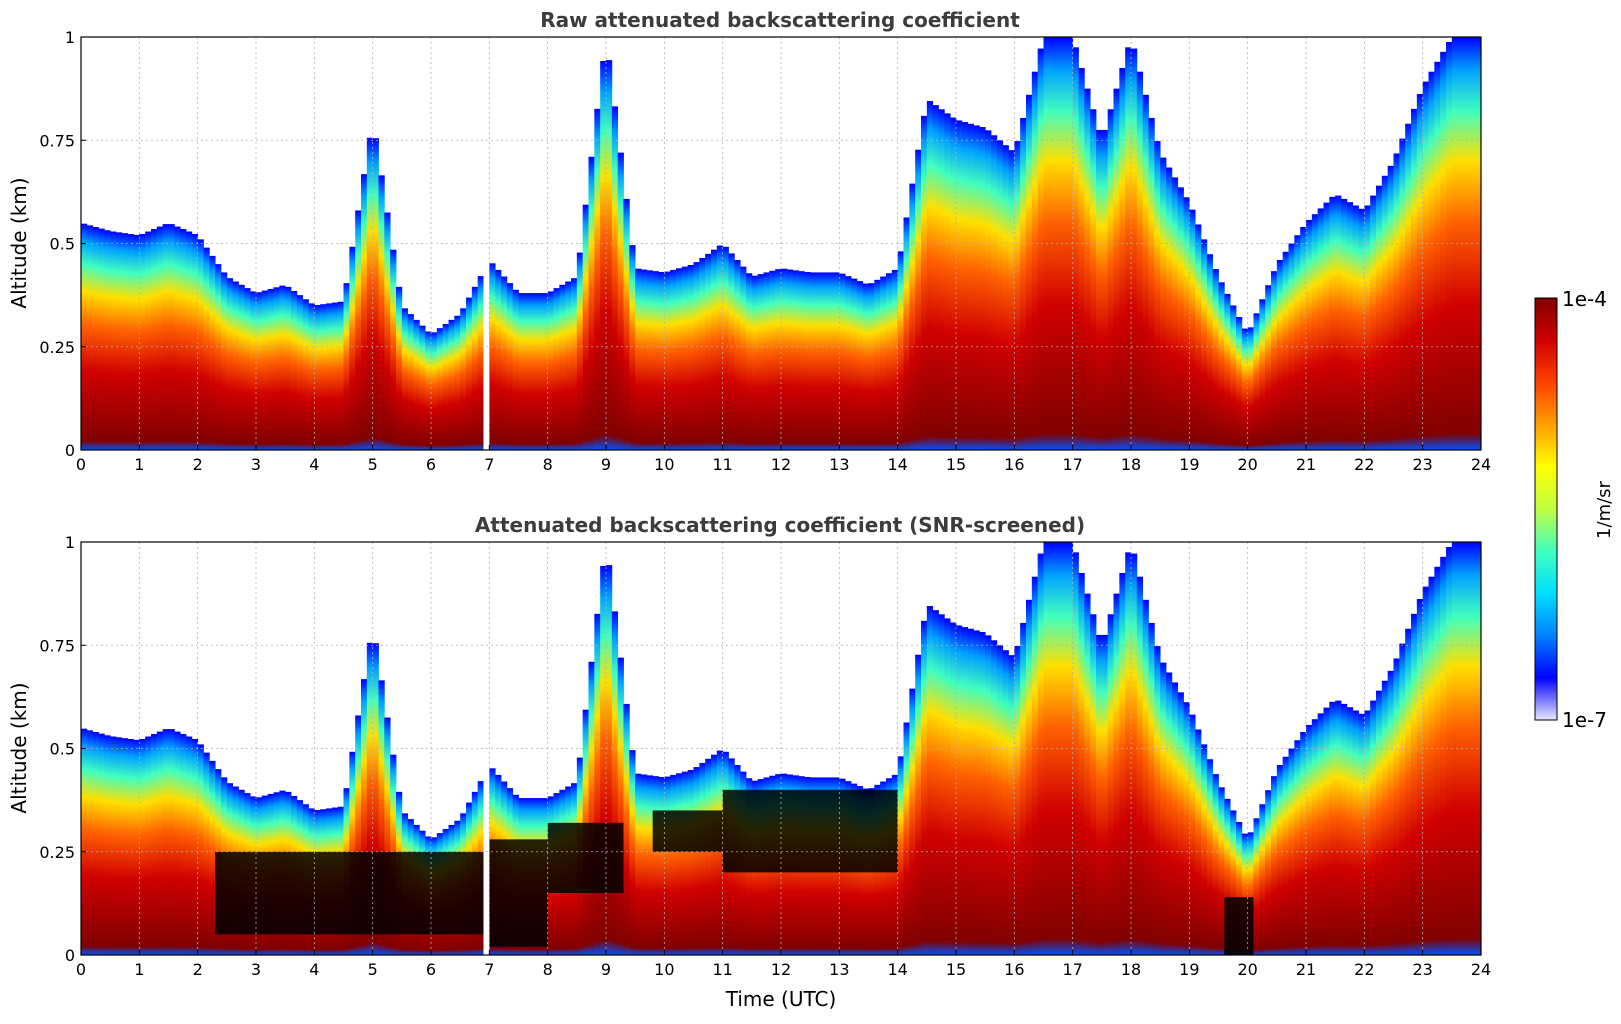 The width and height of the screenshot is (1621, 1024). I want to click on x-tick-label: 24, so click(1481, 464).